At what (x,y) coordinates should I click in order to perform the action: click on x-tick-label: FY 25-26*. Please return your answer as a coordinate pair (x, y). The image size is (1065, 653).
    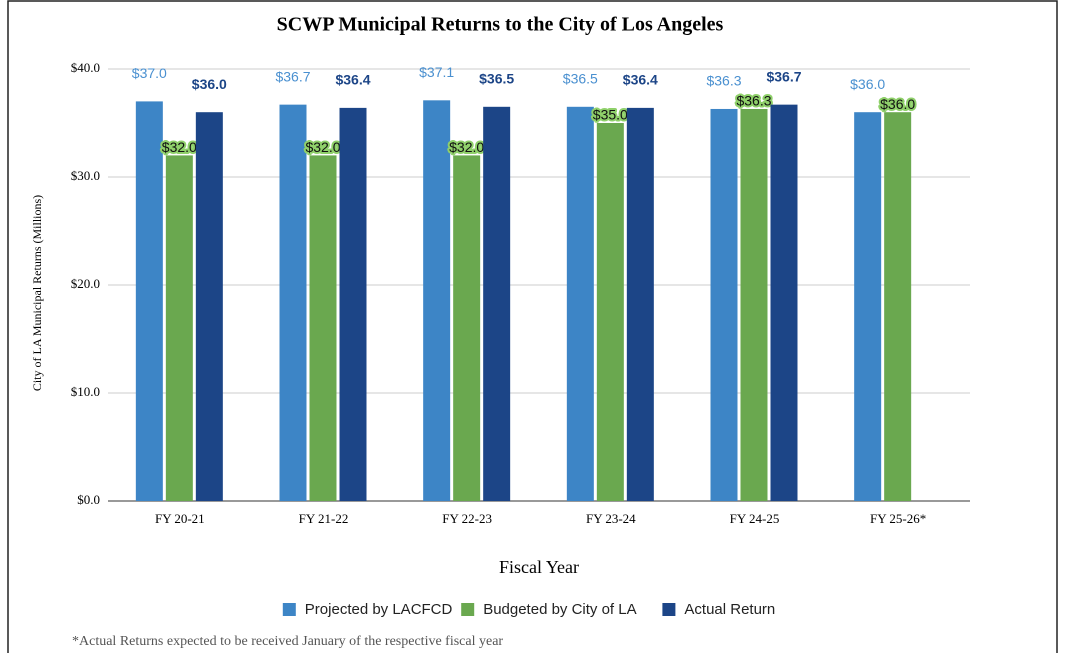
    Looking at the image, I should click on (898, 518).